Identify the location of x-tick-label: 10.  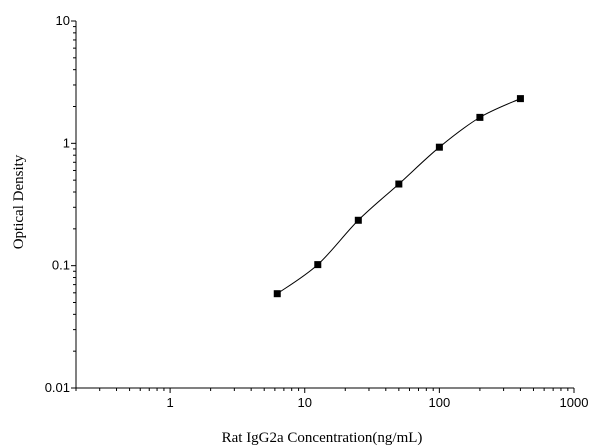
(305, 402).